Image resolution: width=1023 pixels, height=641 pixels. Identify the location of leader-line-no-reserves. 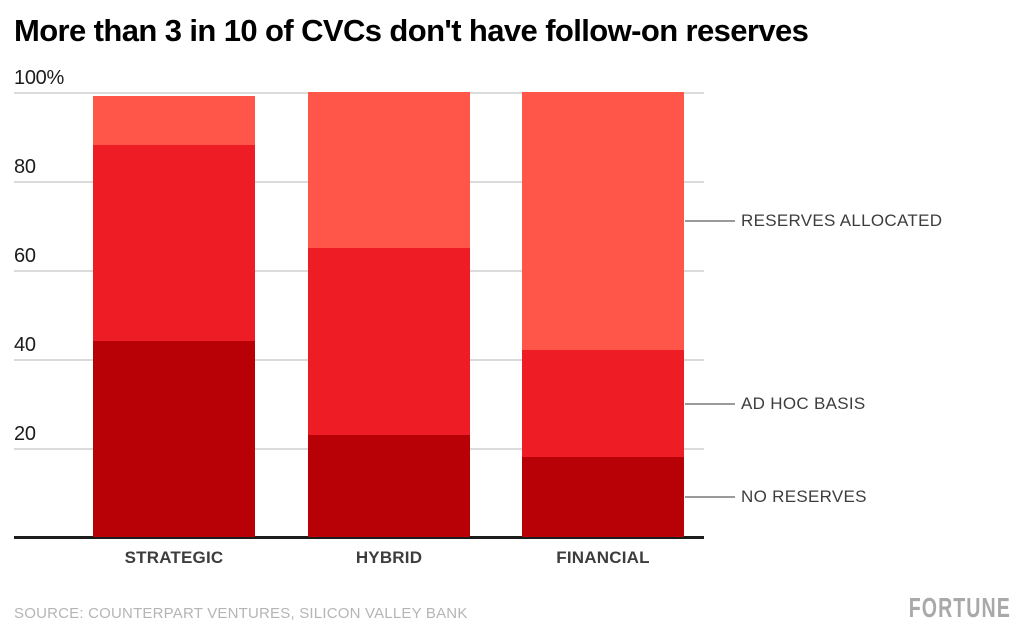
(710, 496).